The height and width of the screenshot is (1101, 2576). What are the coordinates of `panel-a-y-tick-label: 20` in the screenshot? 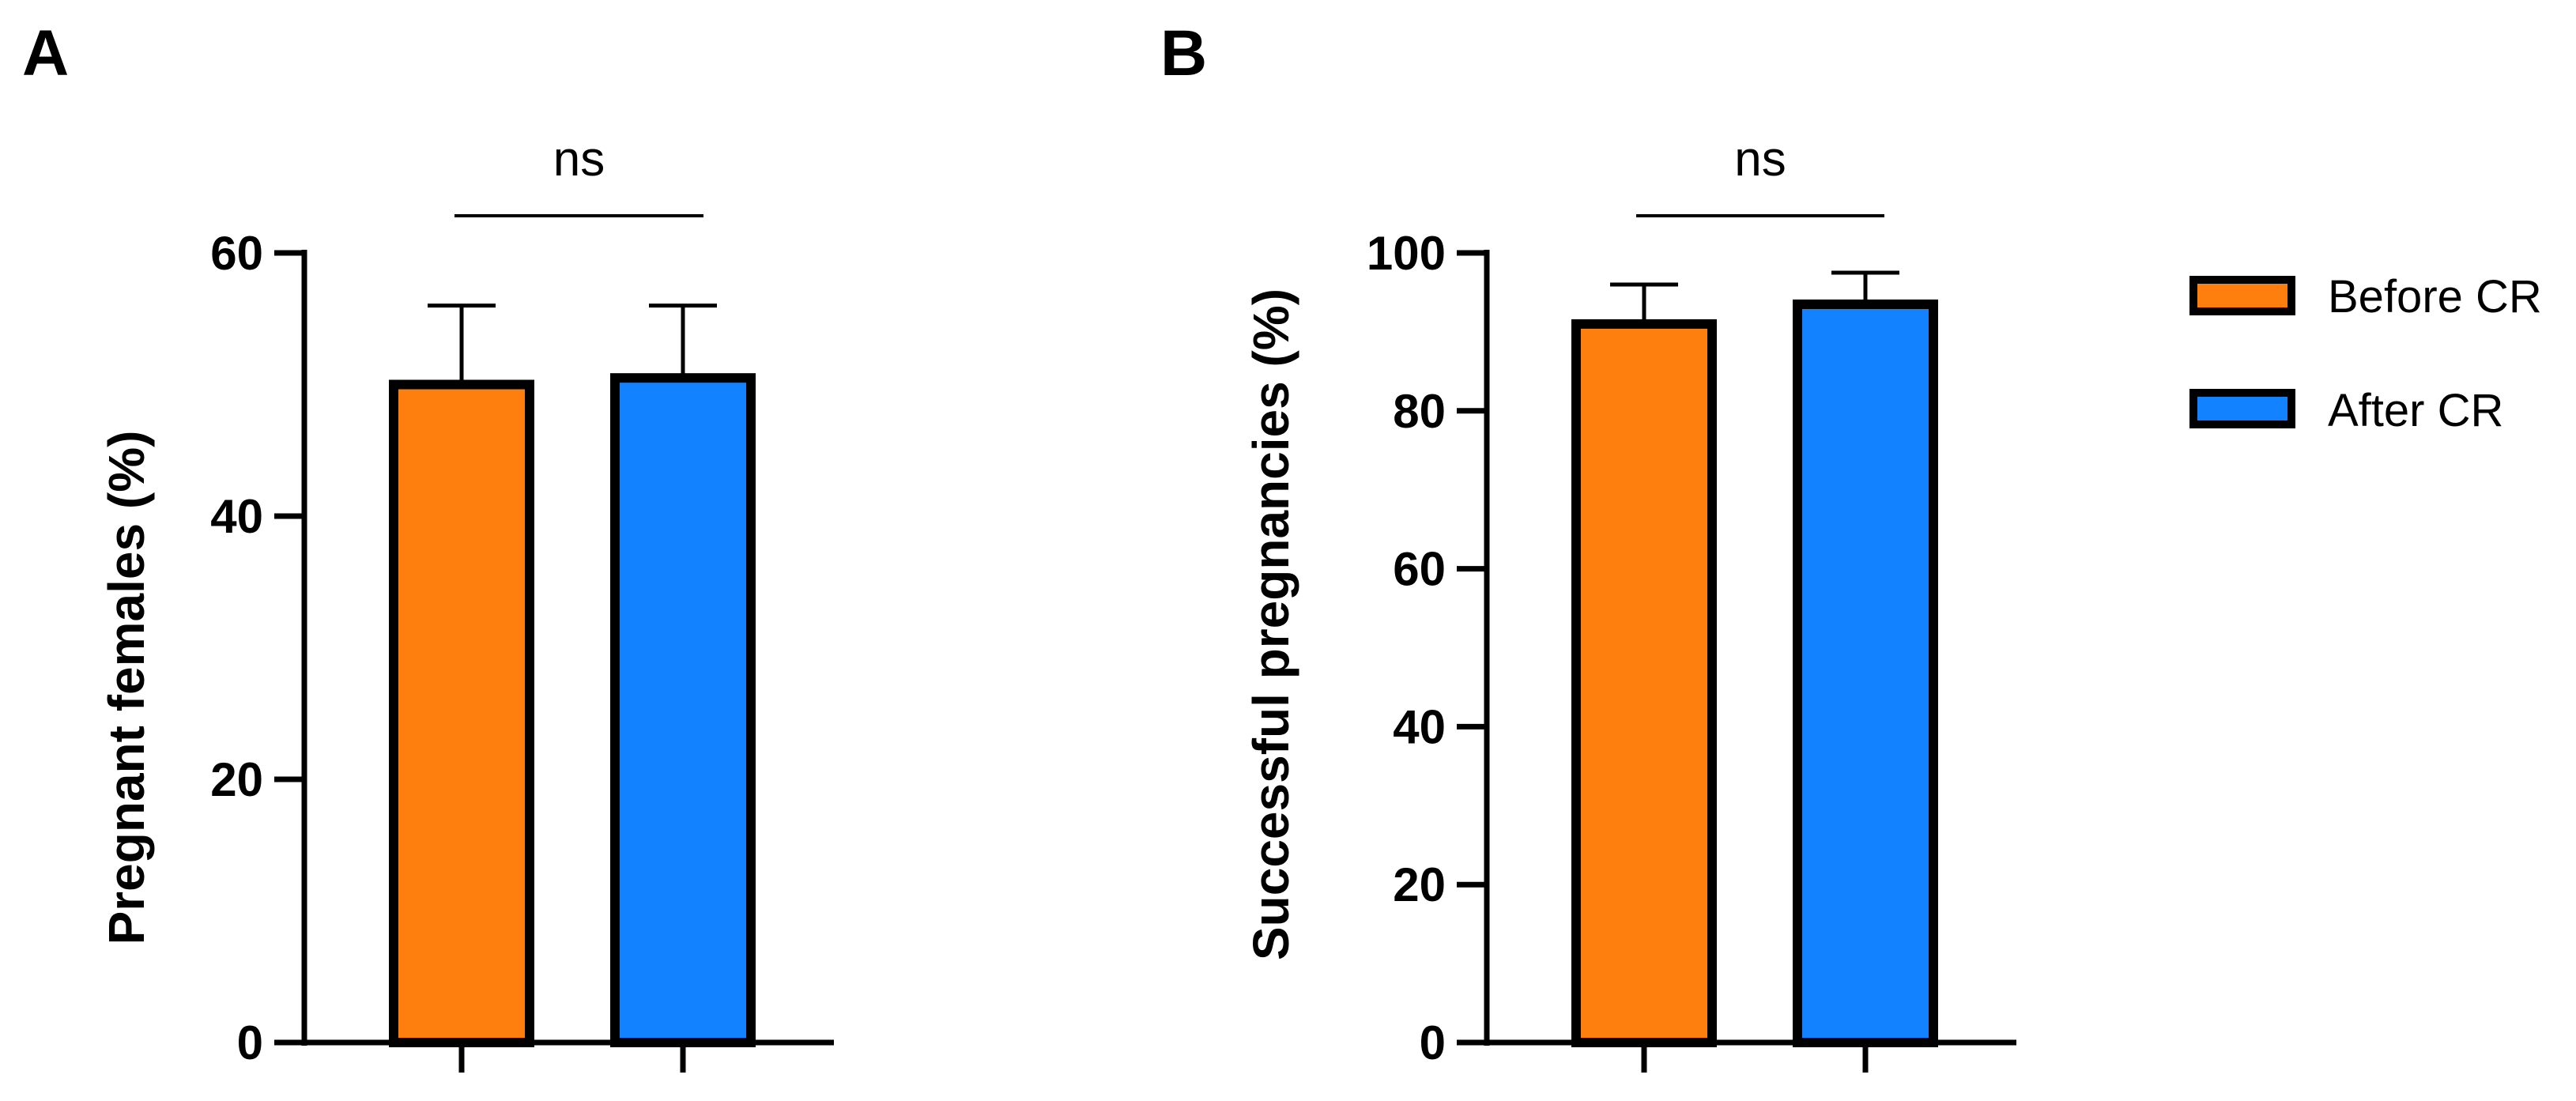 It's located at (236, 779).